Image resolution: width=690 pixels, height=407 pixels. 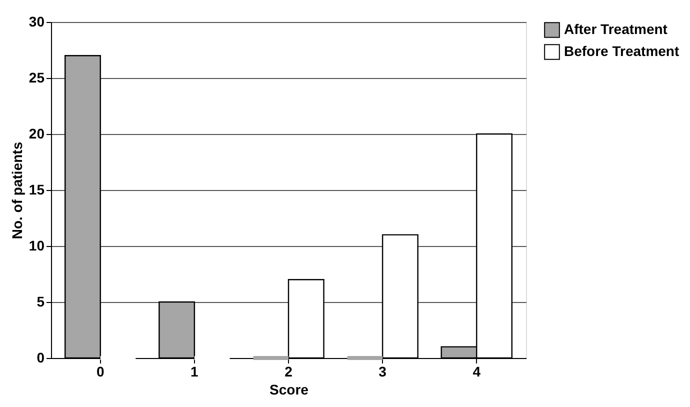 I want to click on x-tick-label: 1, so click(x=194, y=372).